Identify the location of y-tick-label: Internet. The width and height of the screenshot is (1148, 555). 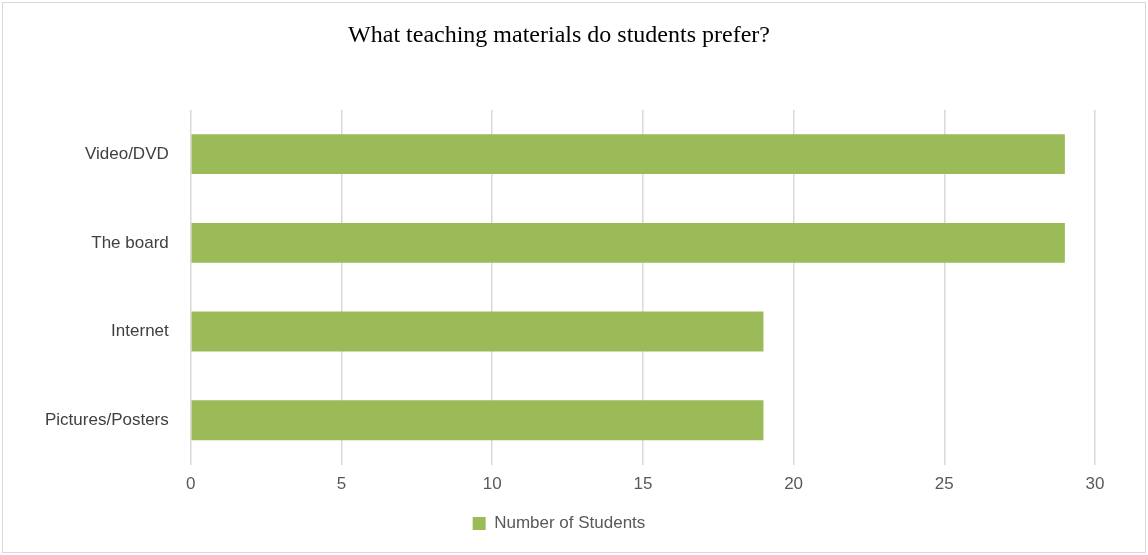
(140, 331).